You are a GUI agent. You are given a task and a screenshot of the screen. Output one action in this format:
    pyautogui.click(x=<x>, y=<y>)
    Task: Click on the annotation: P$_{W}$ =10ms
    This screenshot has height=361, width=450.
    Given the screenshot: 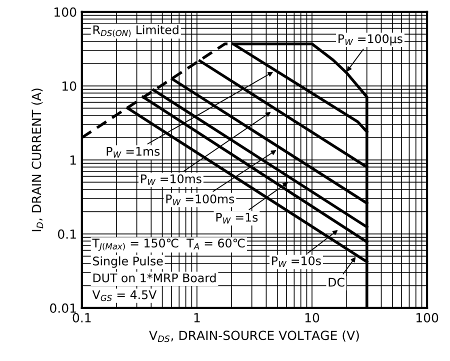 What is the action you would take?
    pyautogui.click(x=171, y=180)
    